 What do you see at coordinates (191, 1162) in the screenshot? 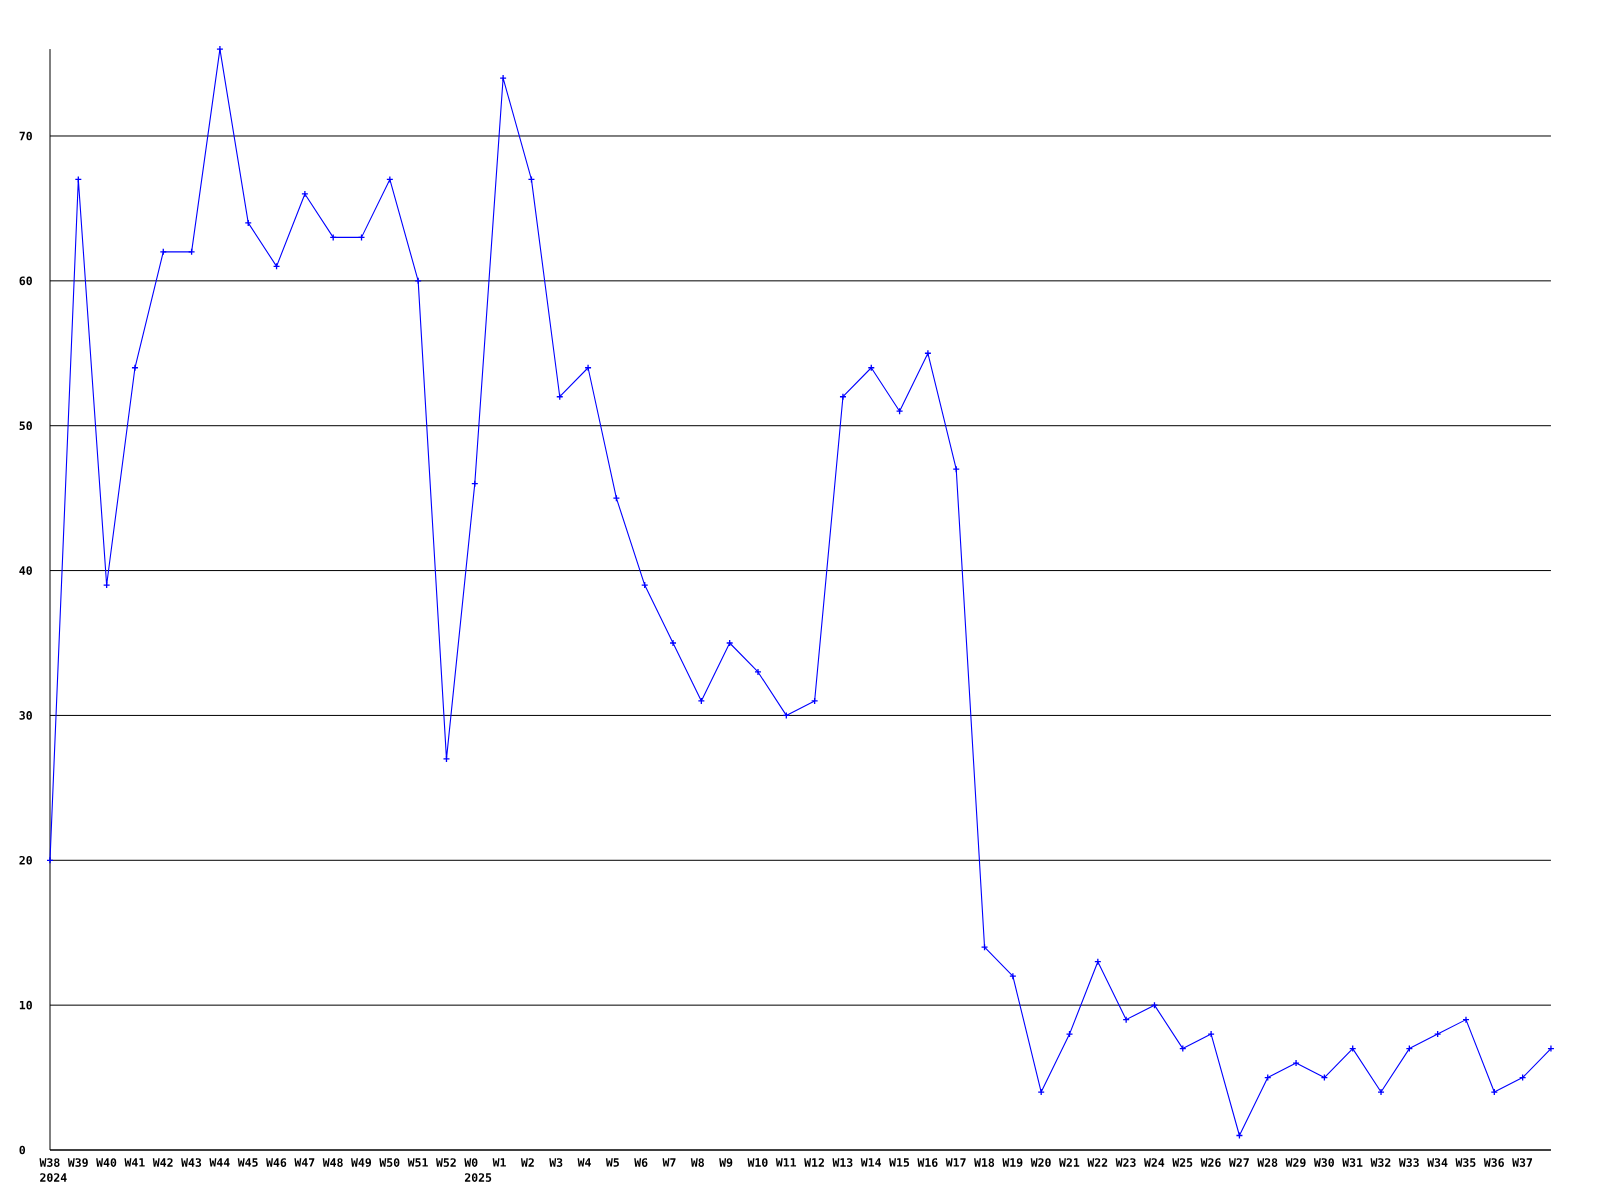
I see `x-tick-label: W43` at bounding box center [191, 1162].